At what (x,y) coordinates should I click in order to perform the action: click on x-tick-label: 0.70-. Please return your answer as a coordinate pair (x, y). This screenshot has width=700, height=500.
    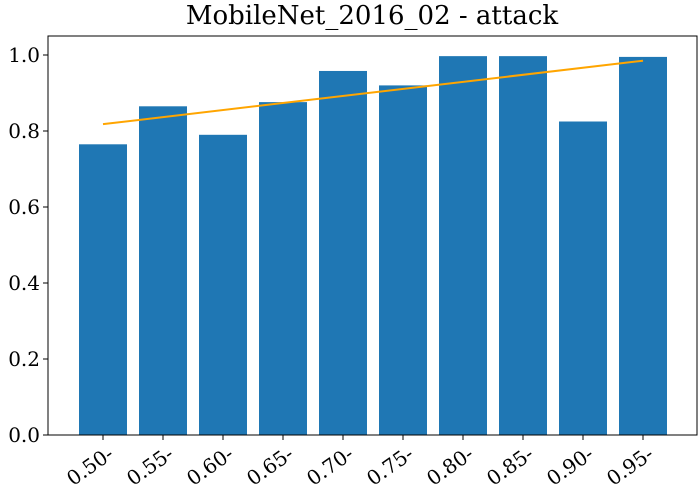
    Looking at the image, I should click on (330, 465).